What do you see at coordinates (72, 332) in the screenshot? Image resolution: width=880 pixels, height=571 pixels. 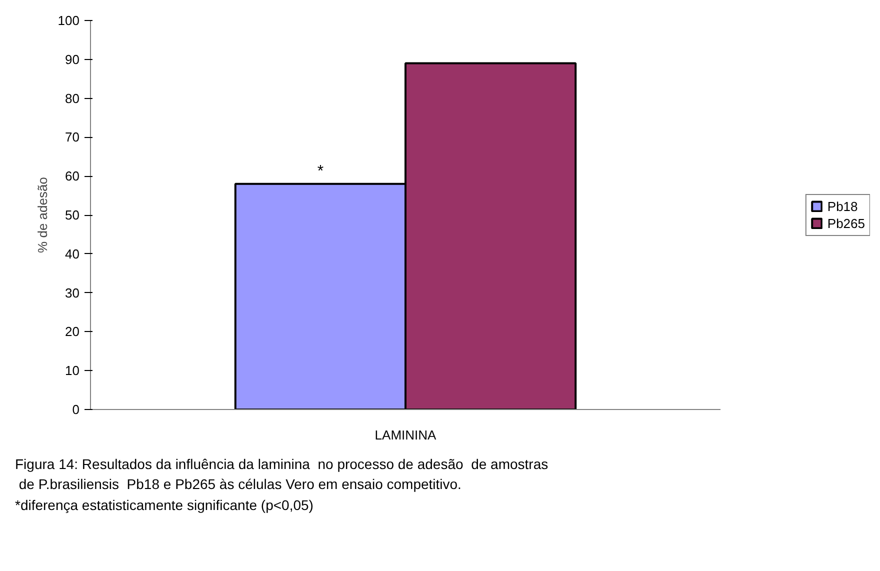 I see `y-tick-label: 20` at bounding box center [72, 332].